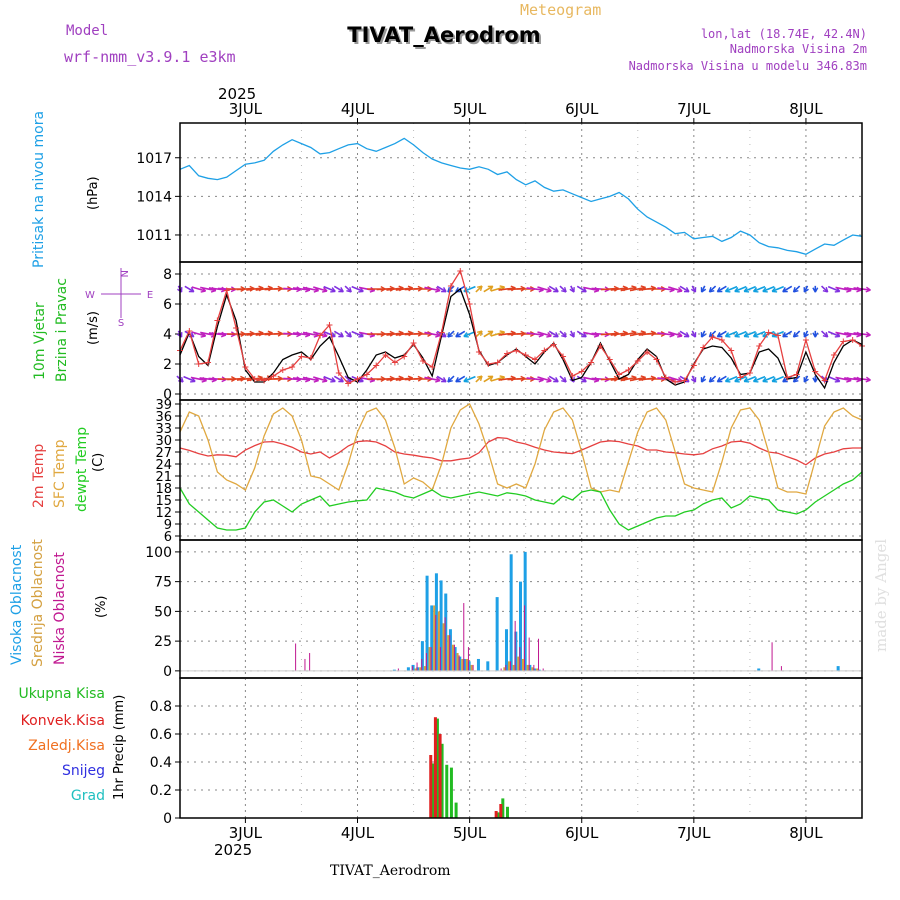 This screenshot has height=900, width=900. What do you see at coordinates (60, 608) in the screenshot?
I see `low-cloud-title: Niska Oblacnost` at bounding box center [60, 608].